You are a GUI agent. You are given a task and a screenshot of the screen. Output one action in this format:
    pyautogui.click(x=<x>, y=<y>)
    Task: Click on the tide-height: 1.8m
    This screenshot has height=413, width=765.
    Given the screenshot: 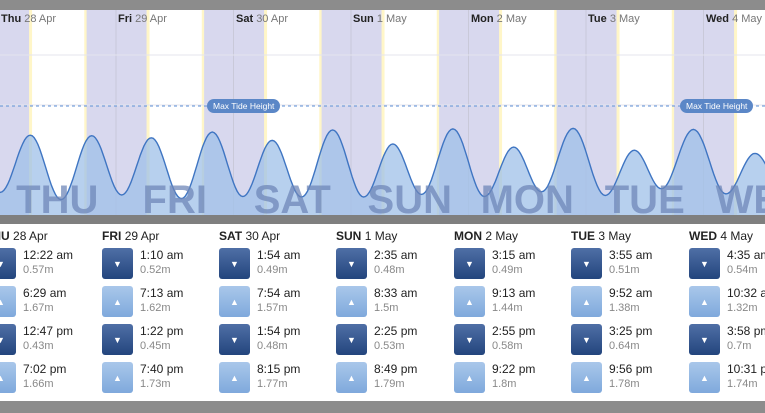 What is the action you would take?
    pyautogui.click(x=504, y=384)
    